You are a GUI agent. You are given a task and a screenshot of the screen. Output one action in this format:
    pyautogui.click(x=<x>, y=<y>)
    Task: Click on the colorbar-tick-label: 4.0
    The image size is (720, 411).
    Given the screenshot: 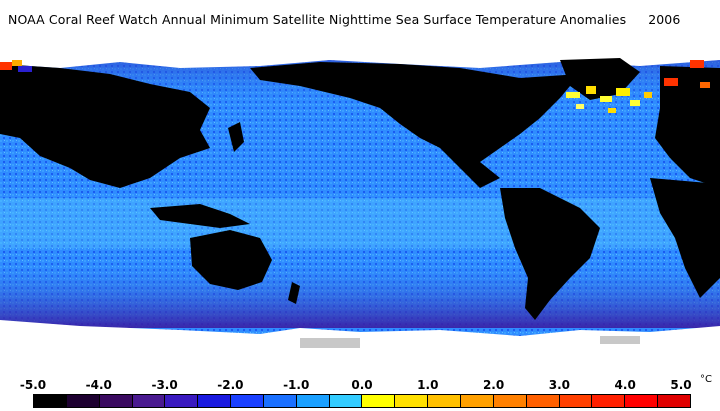 What is the action you would take?
    pyautogui.click(x=625, y=385)
    